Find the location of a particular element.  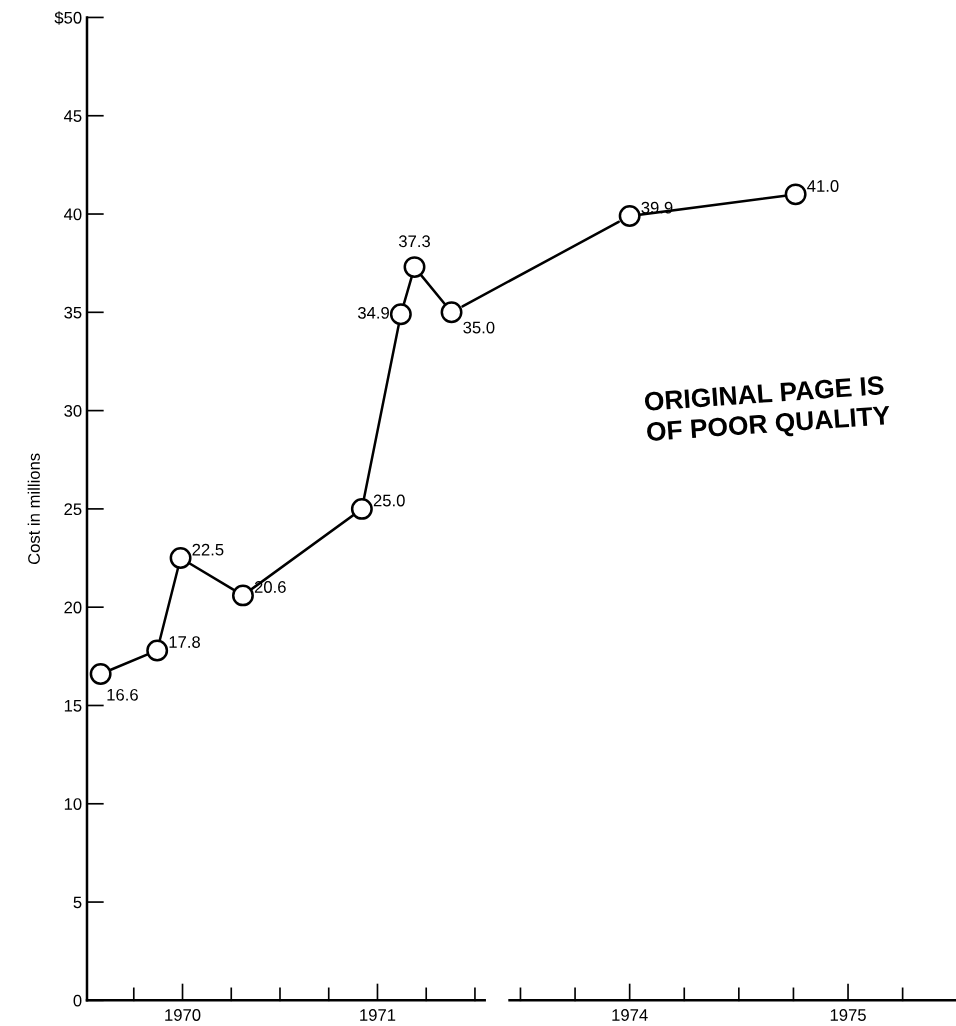

y-tick-label: 30 is located at coordinates (73, 411).